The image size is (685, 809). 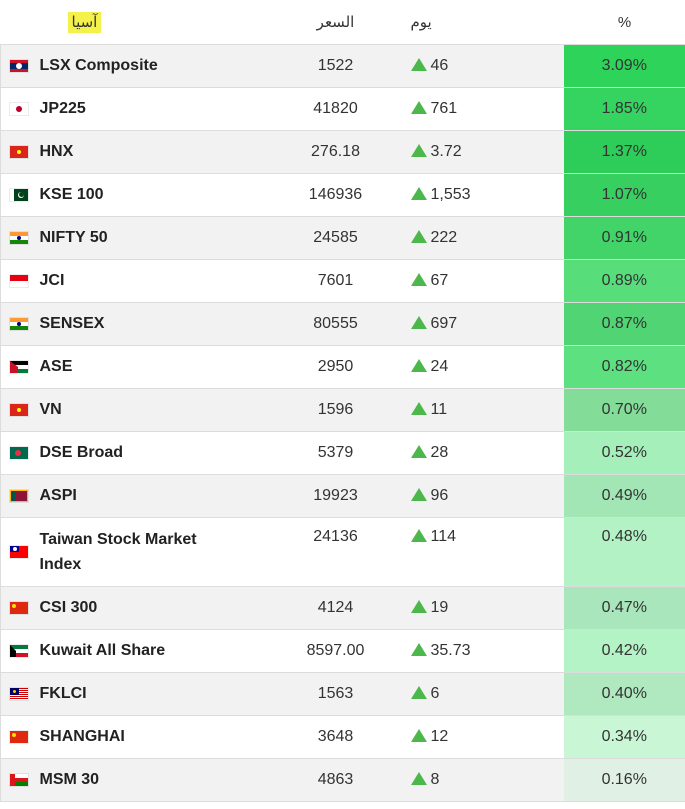 I want to click on table-row: Kuwait All Share 8597.00 35.73 0.42%, so click(x=342, y=651).